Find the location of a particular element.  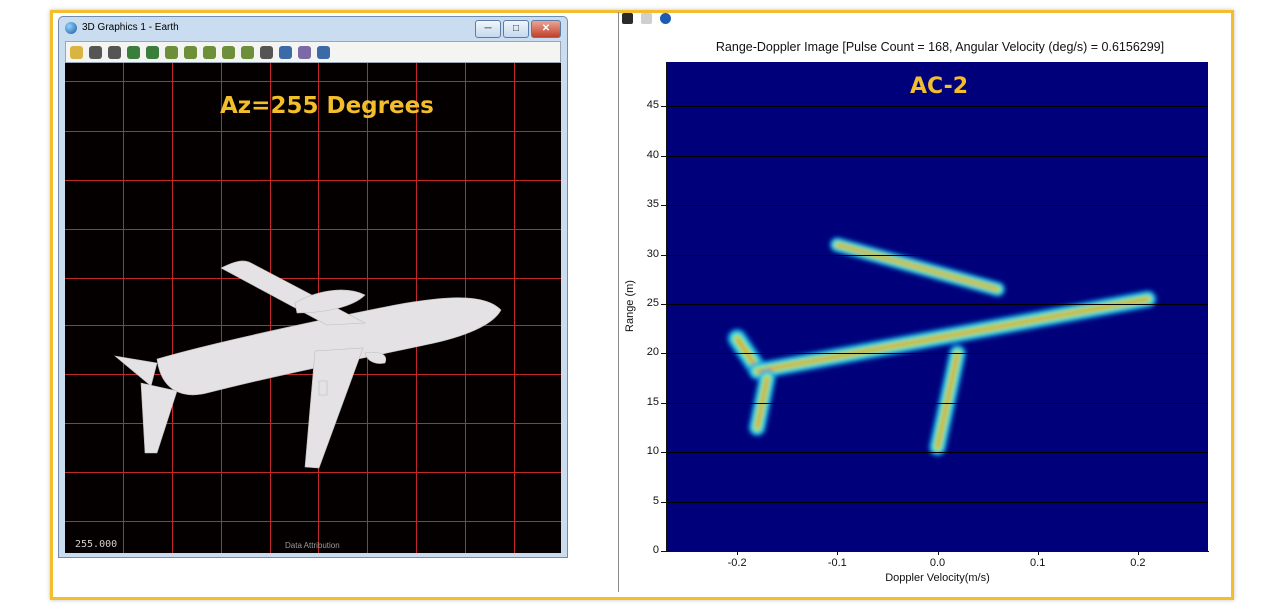

pan-icon is located at coordinates (95, 52).